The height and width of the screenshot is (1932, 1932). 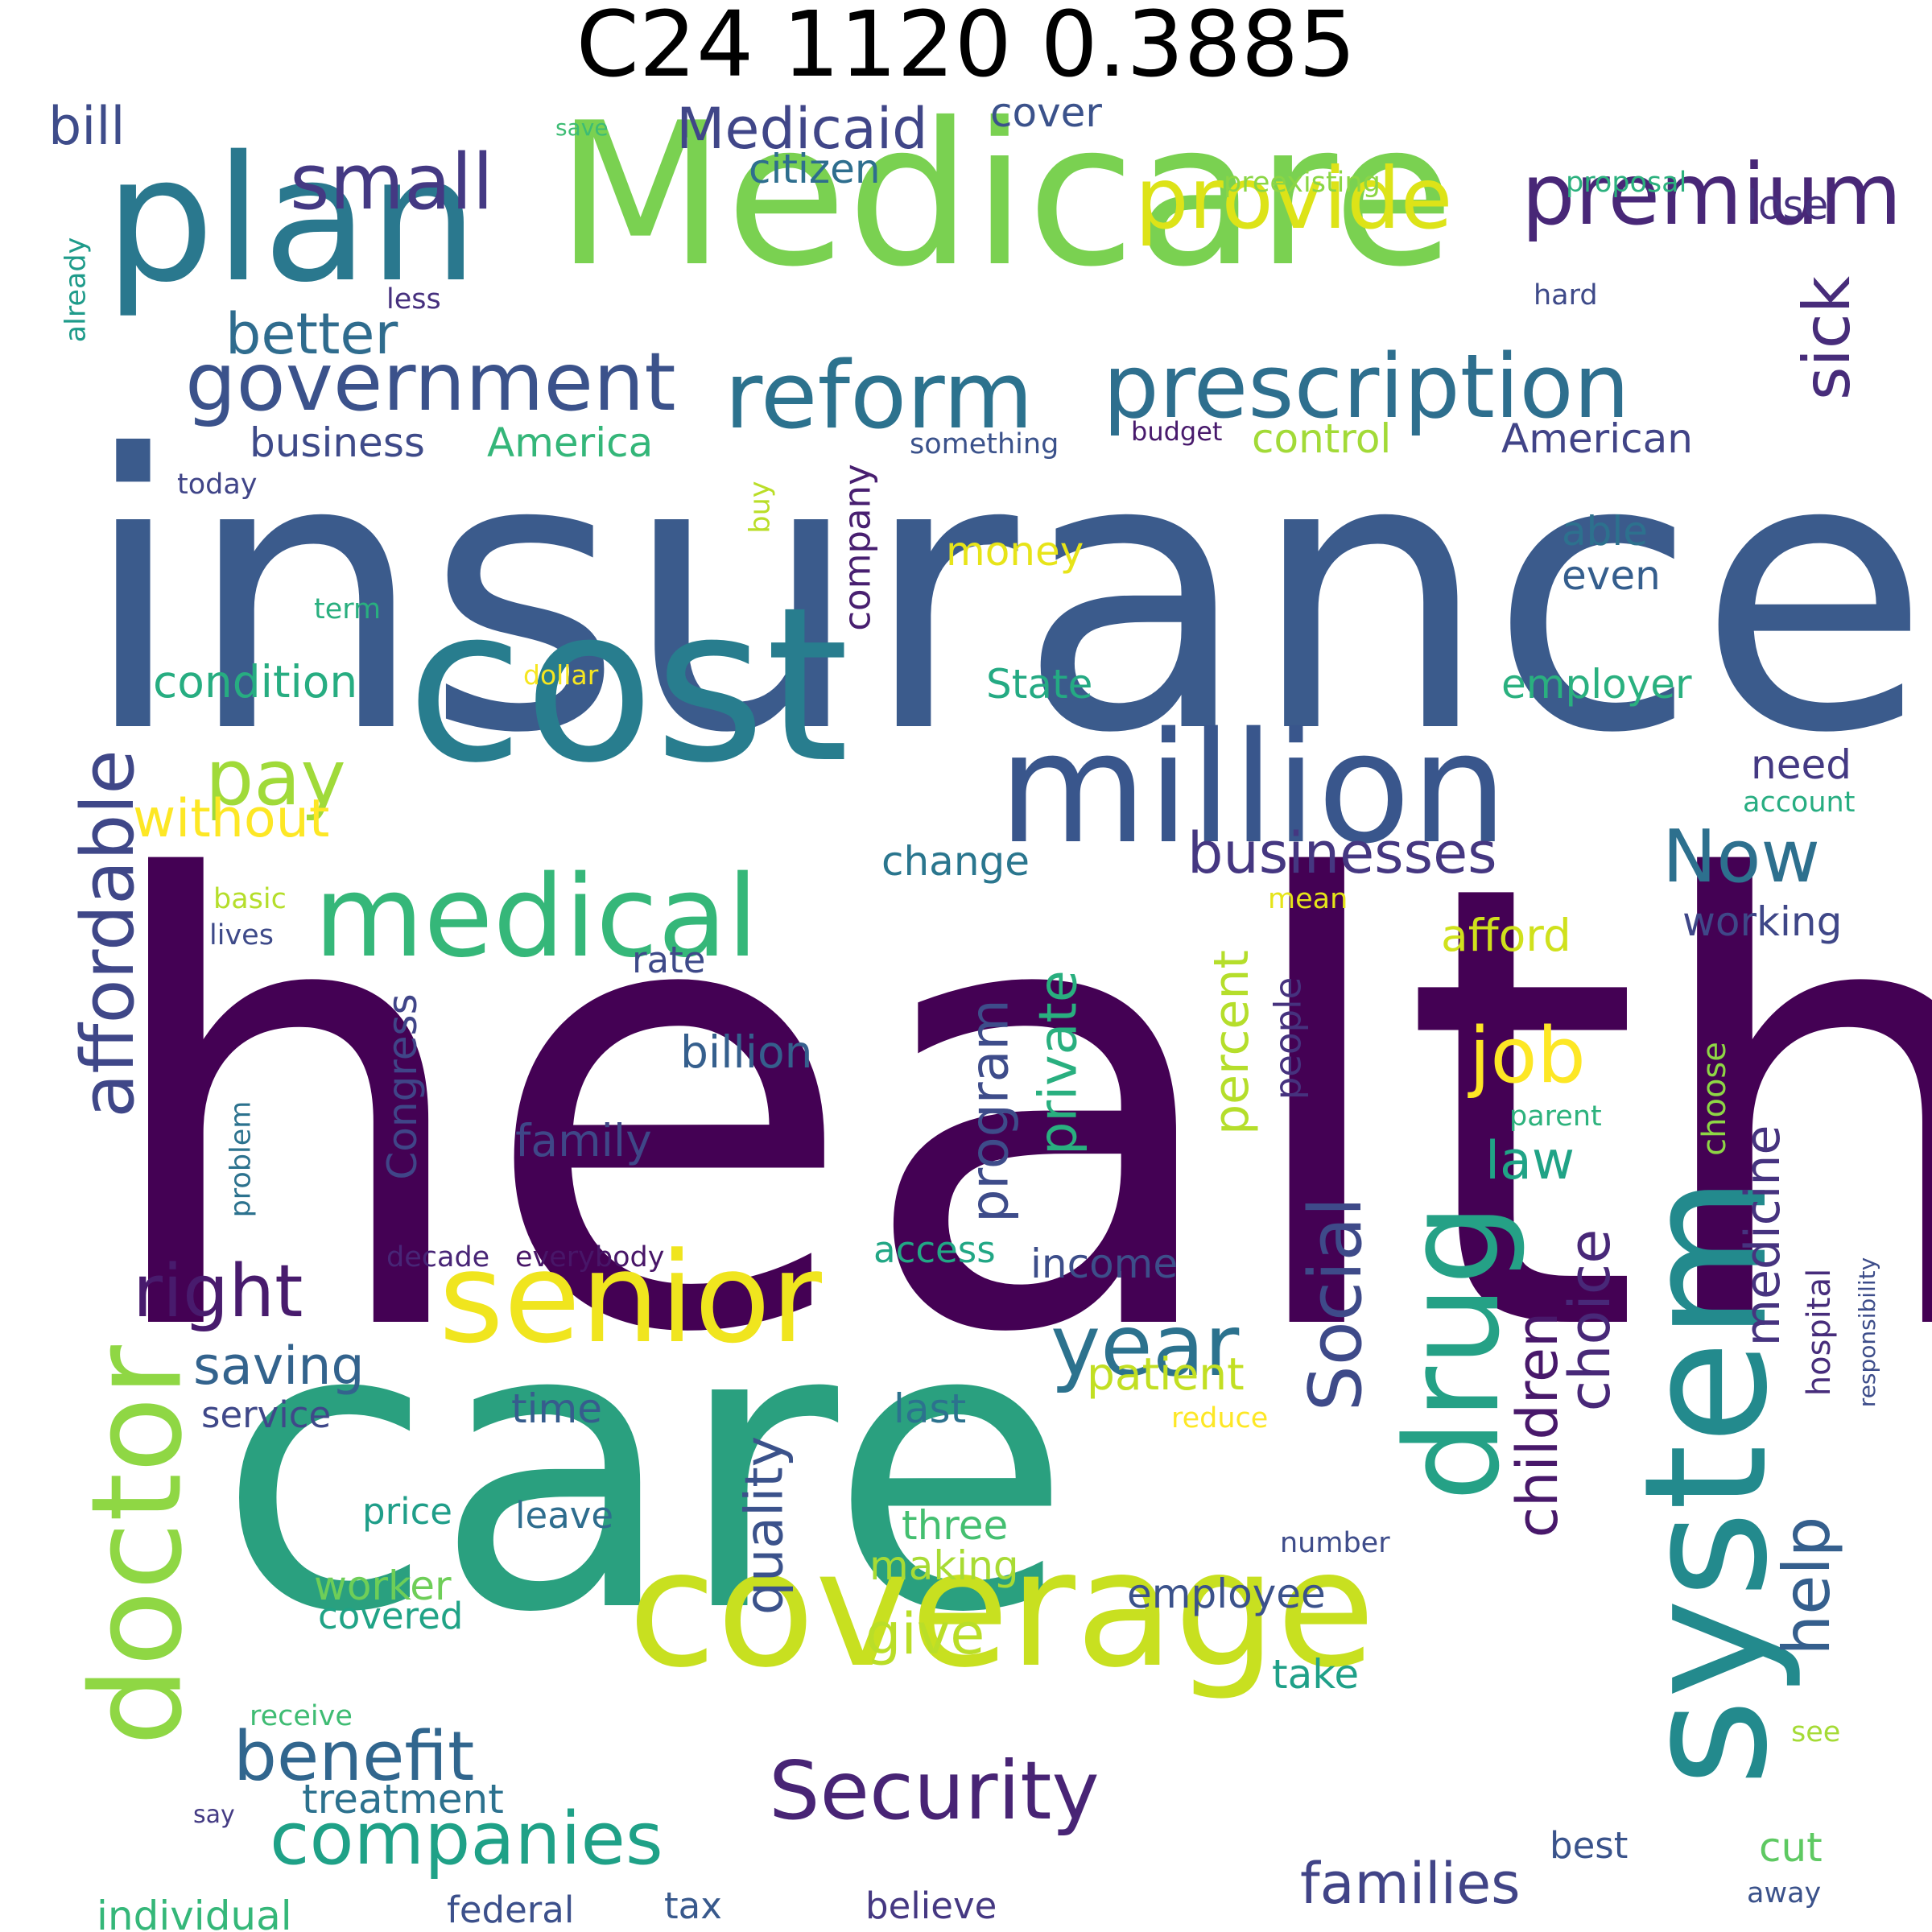 What do you see at coordinates (746, 1052) in the screenshot?
I see `word-billion: billion` at bounding box center [746, 1052].